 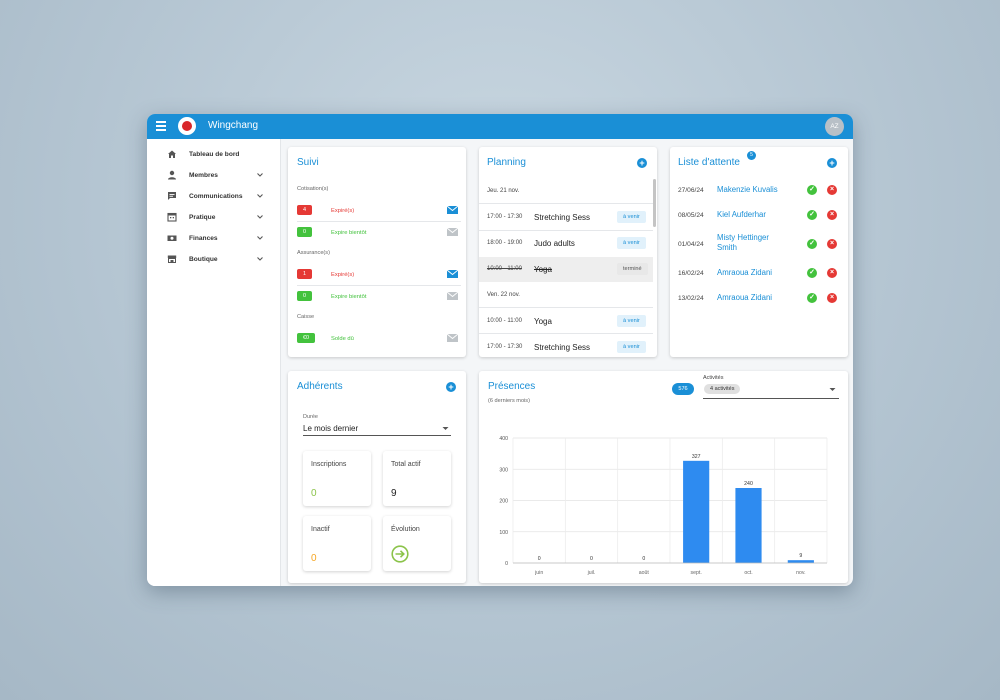 What do you see at coordinates (691, 215) in the screenshot?
I see `waitlist-date: 08/05/24` at bounding box center [691, 215].